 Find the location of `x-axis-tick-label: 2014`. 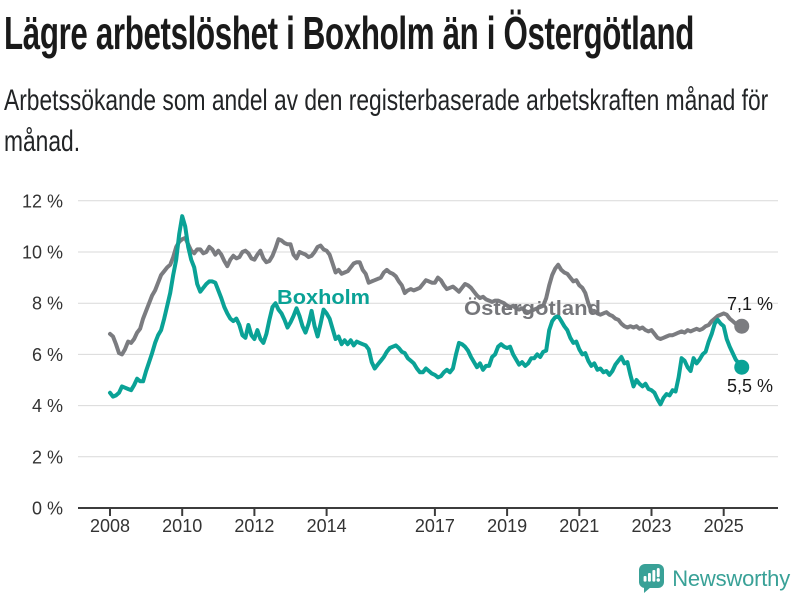

x-axis-tick-label: 2014 is located at coordinates (327, 526).